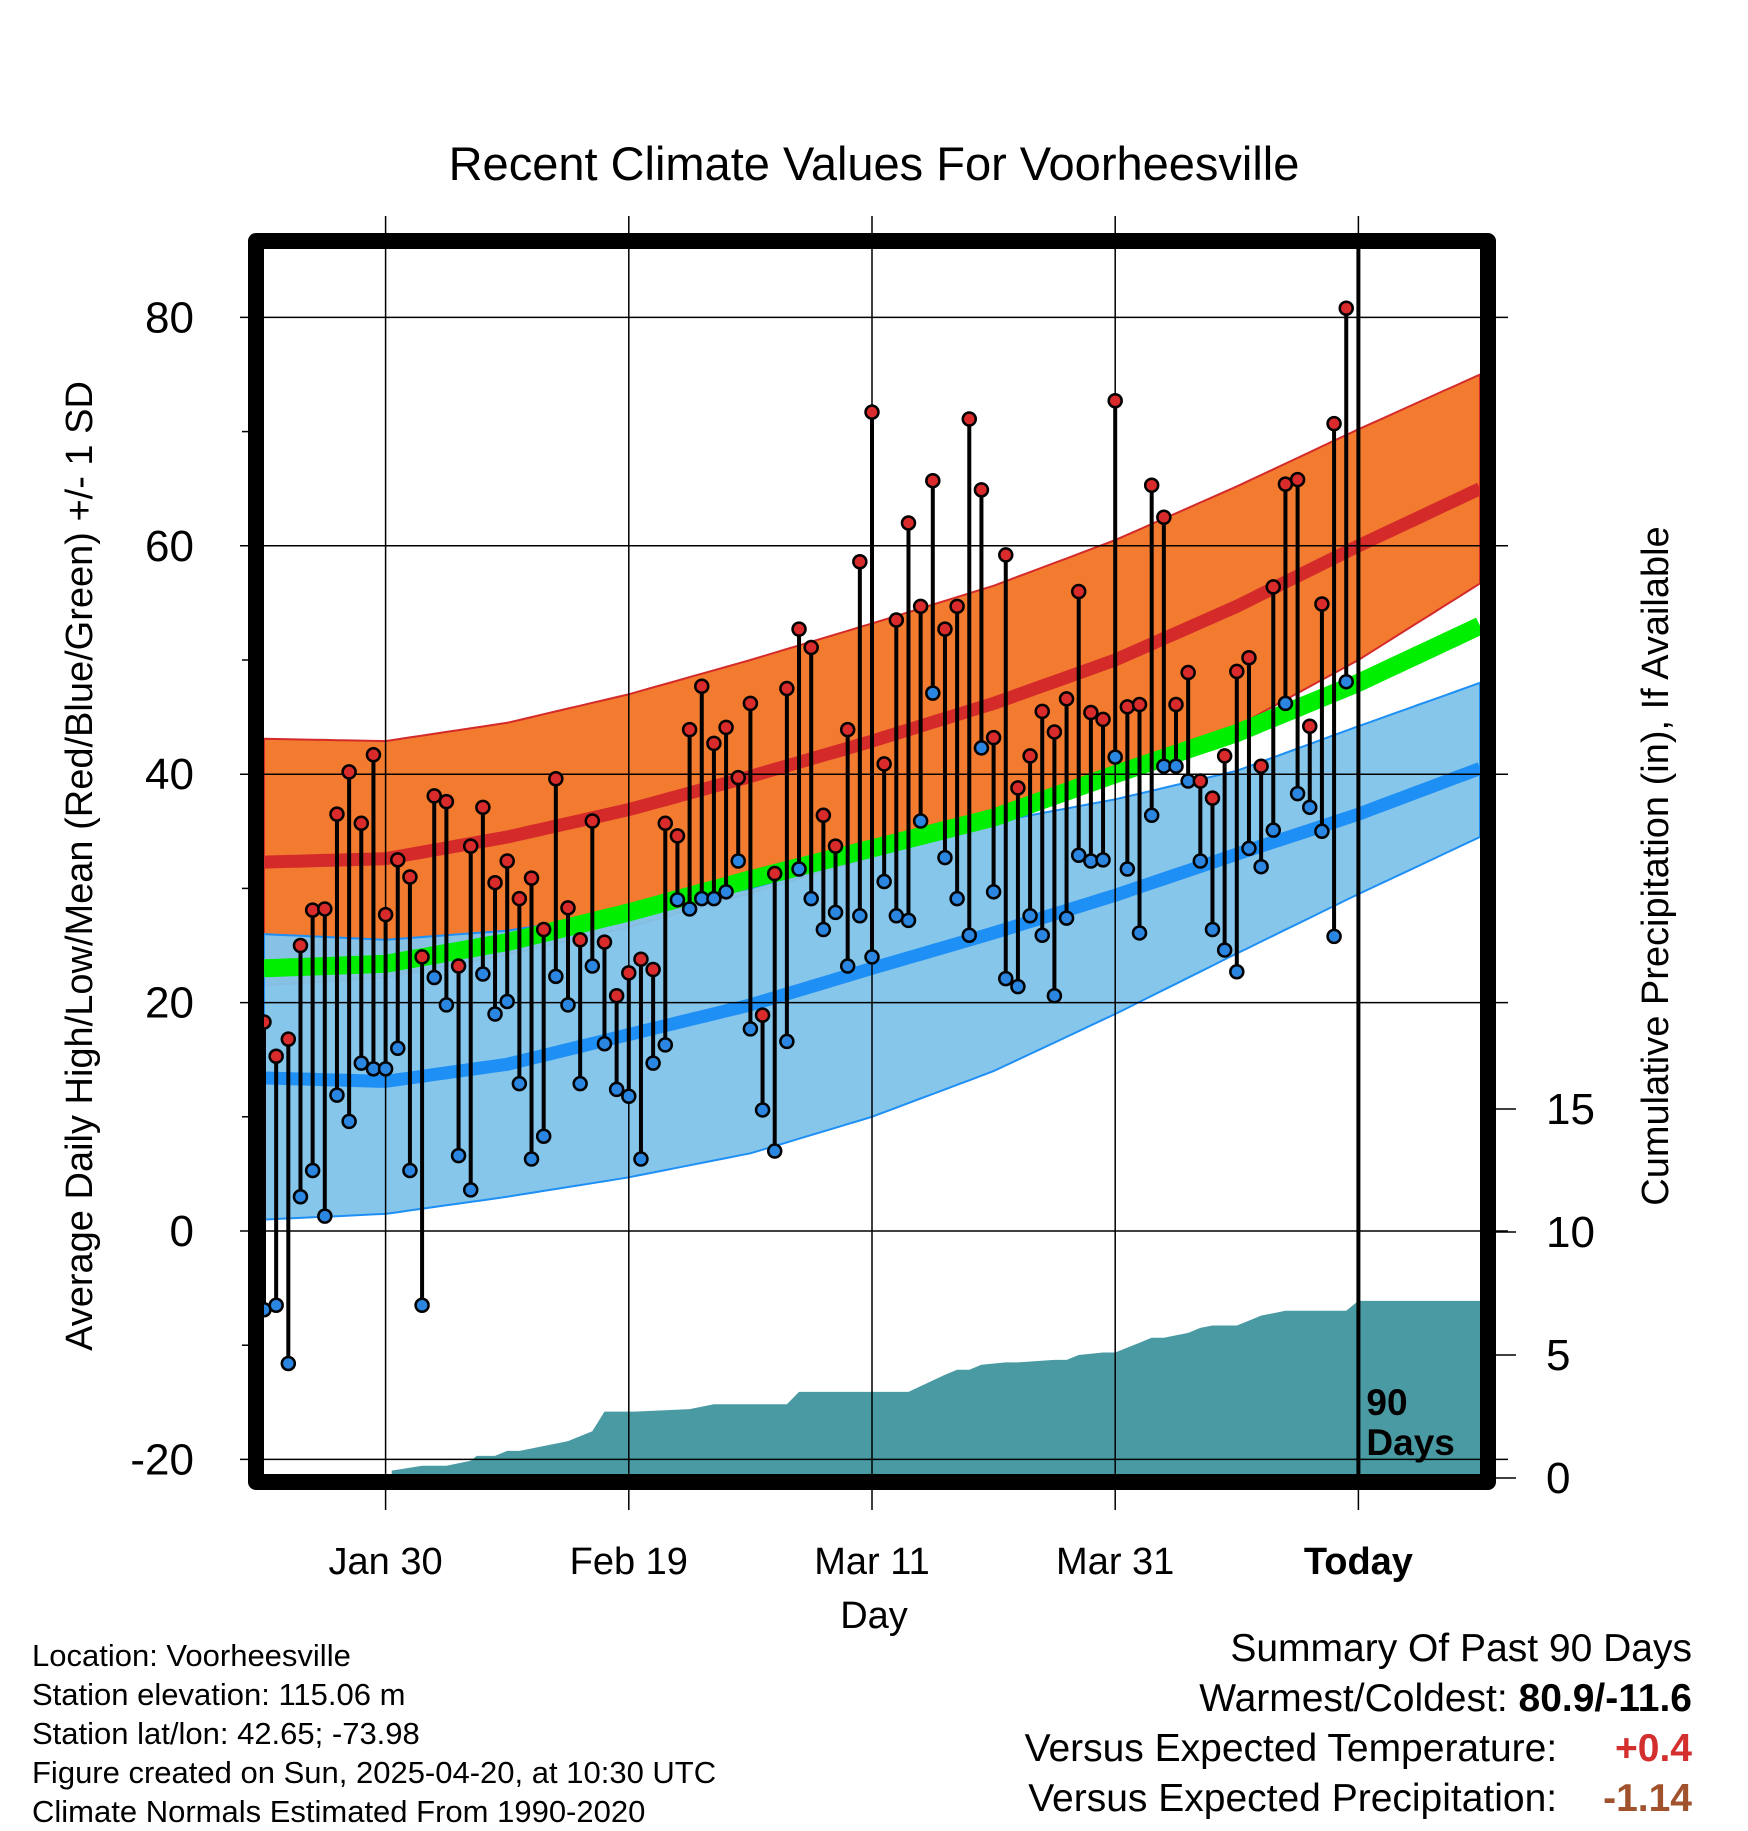 This screenshot has height=1831, width=1748. Describe the element at coordinates (219, 1694) in the screenshot. I see `elevation-text: Station elevation: 115.06 m` at that location.